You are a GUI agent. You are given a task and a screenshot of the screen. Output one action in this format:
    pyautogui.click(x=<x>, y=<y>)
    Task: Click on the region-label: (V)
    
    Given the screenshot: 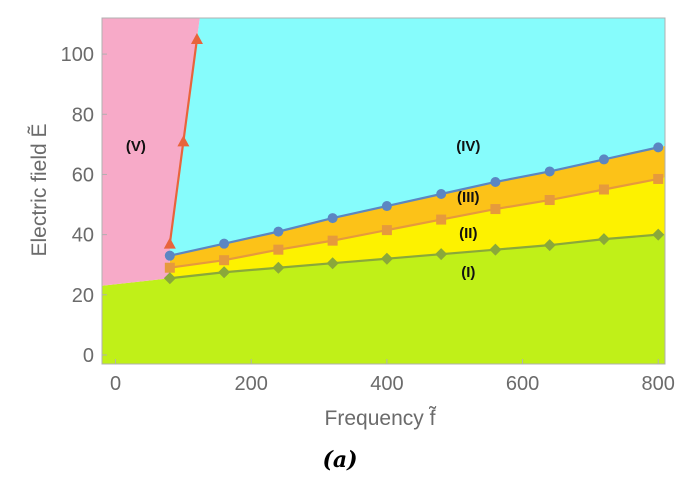 What is the action you would take?
    pyautogui.click(x=136, y=146)
    